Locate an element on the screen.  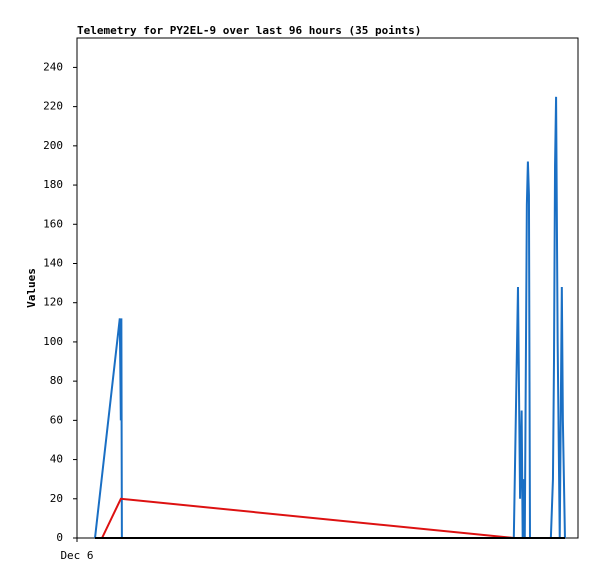
x-tick-label: Dec 6 is located at coordinates (76, 555).